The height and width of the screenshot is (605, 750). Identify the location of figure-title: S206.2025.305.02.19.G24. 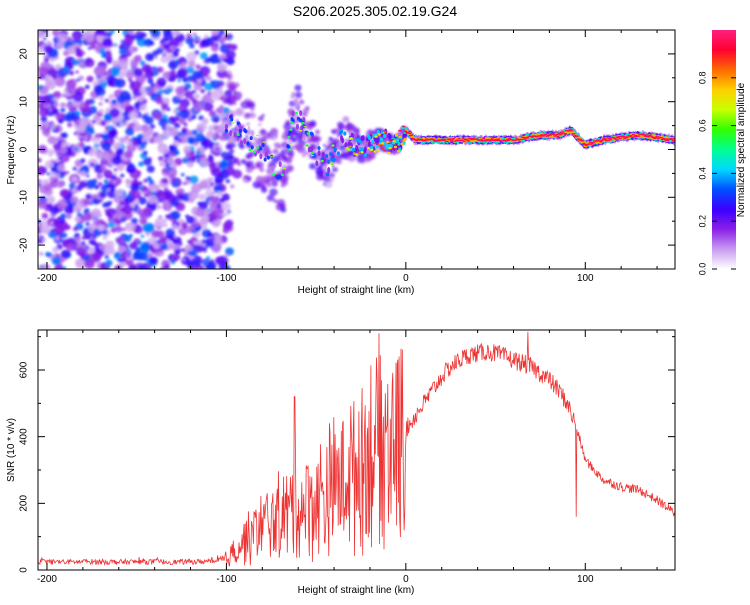
(375, 11).